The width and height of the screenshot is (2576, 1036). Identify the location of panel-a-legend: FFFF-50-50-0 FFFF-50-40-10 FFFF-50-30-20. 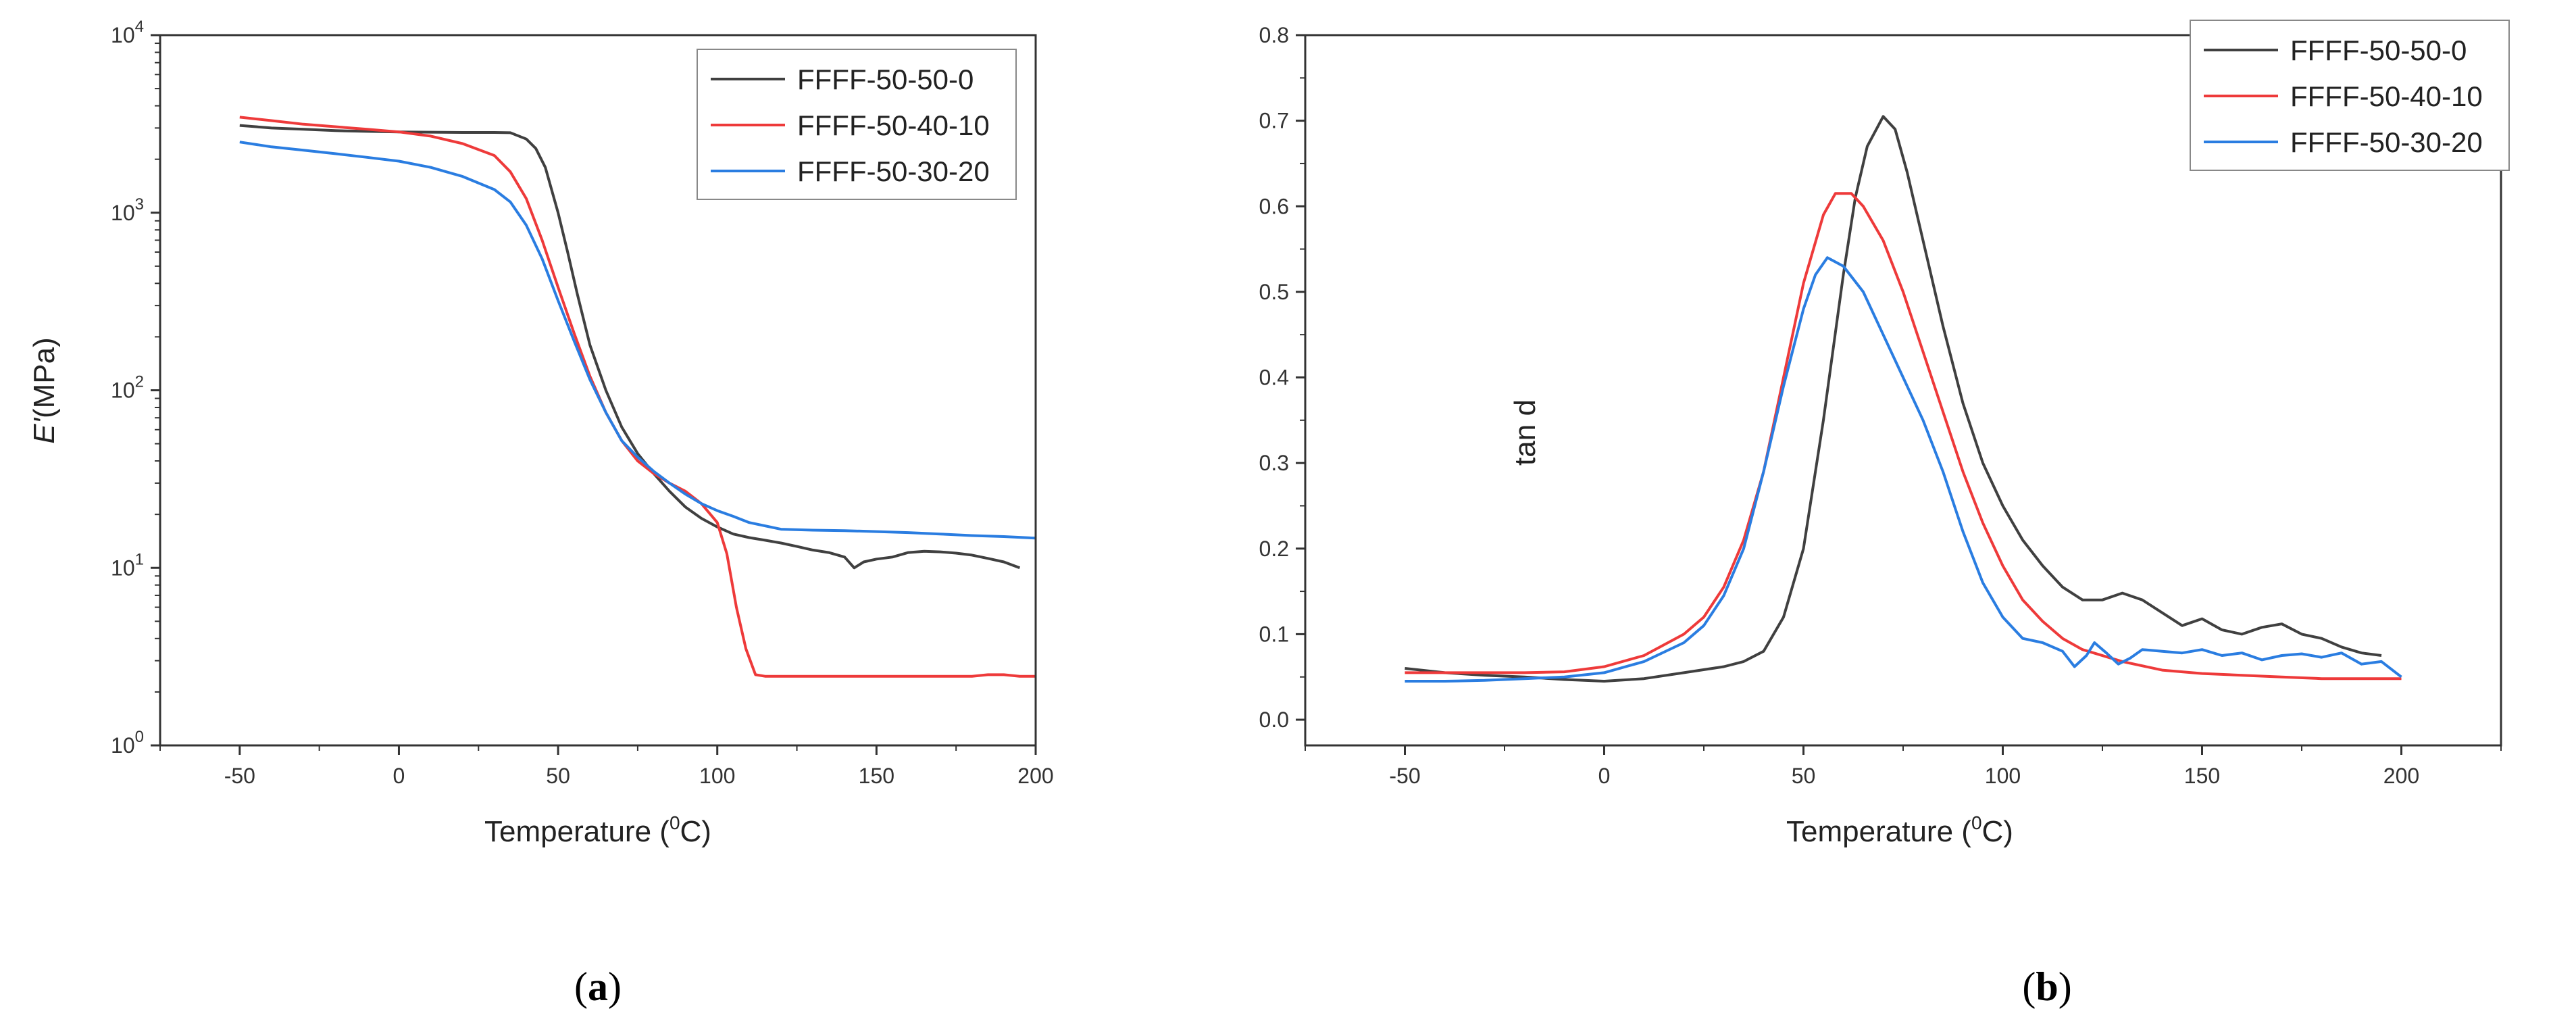
(857, 124).